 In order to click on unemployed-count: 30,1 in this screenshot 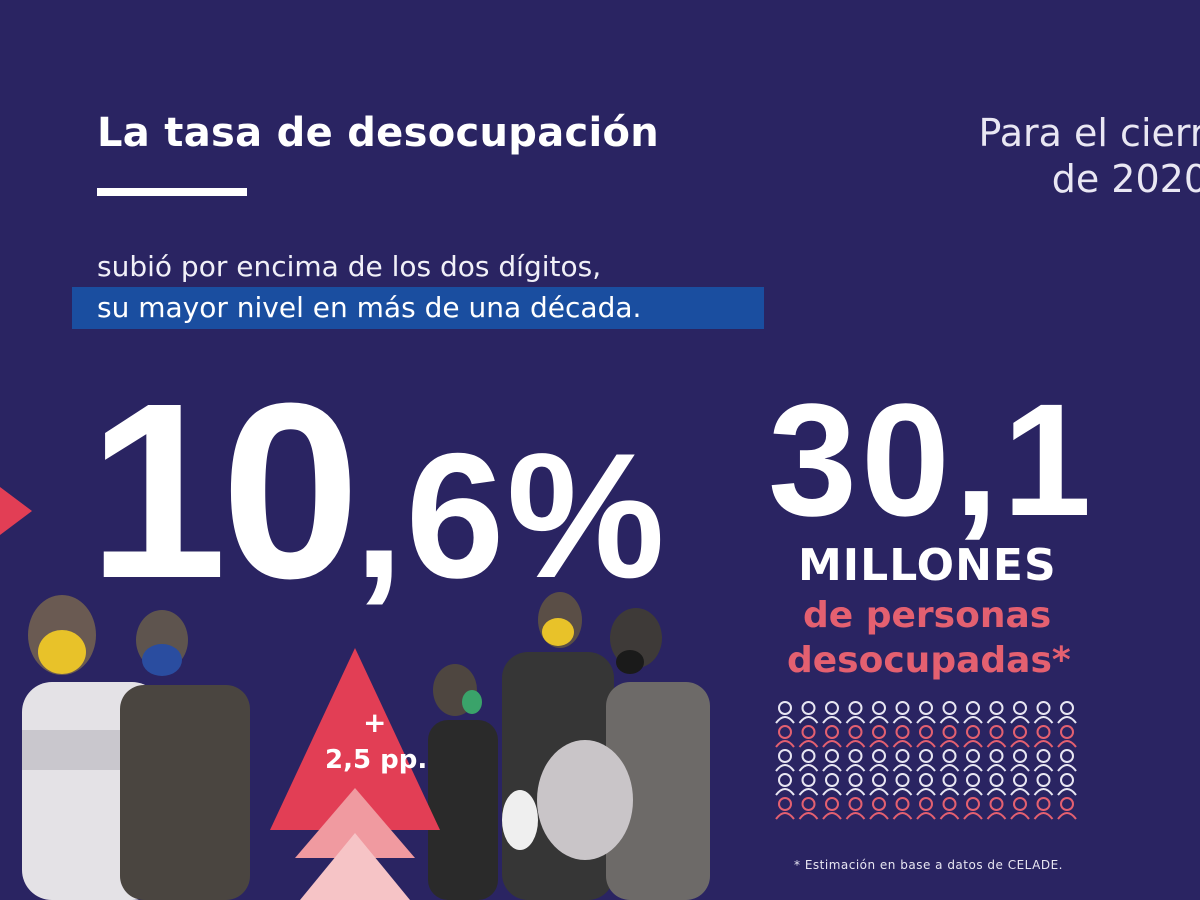, I will do `click(931, 460)`.